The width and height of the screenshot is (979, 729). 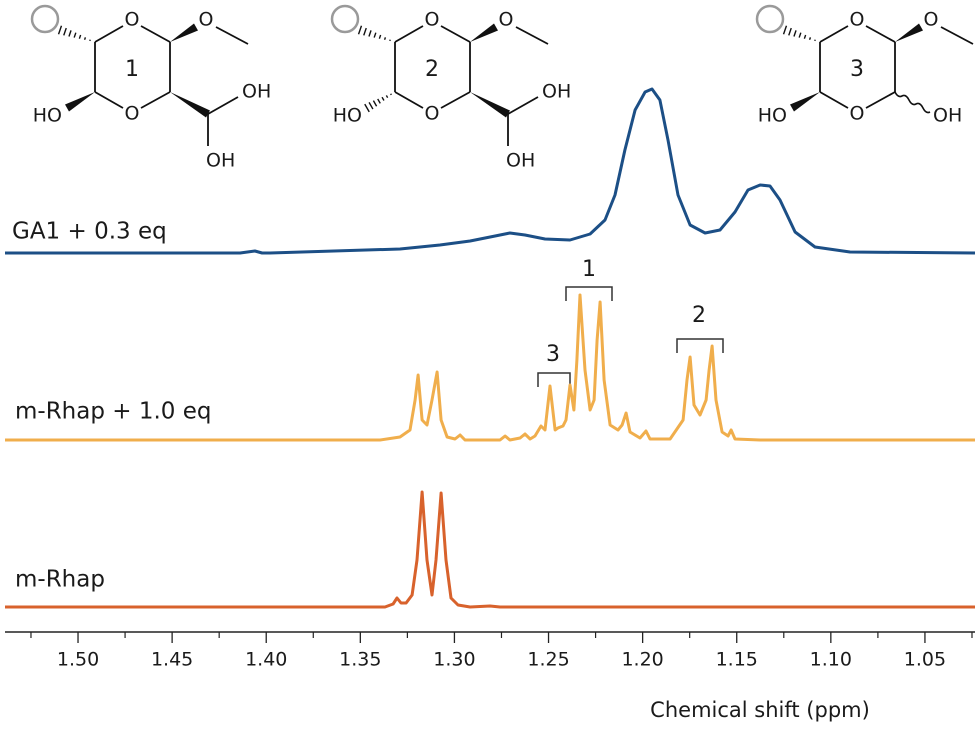 What do you see at coordinates (548, 660) in the screenshot?
I see `x-tick-label: 1.25` at bounding box center [548, 660].